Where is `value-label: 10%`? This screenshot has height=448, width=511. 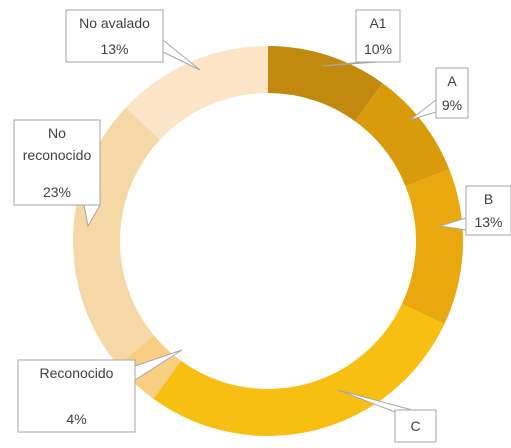
value-label: 10% is located at coordinates (378, 49).